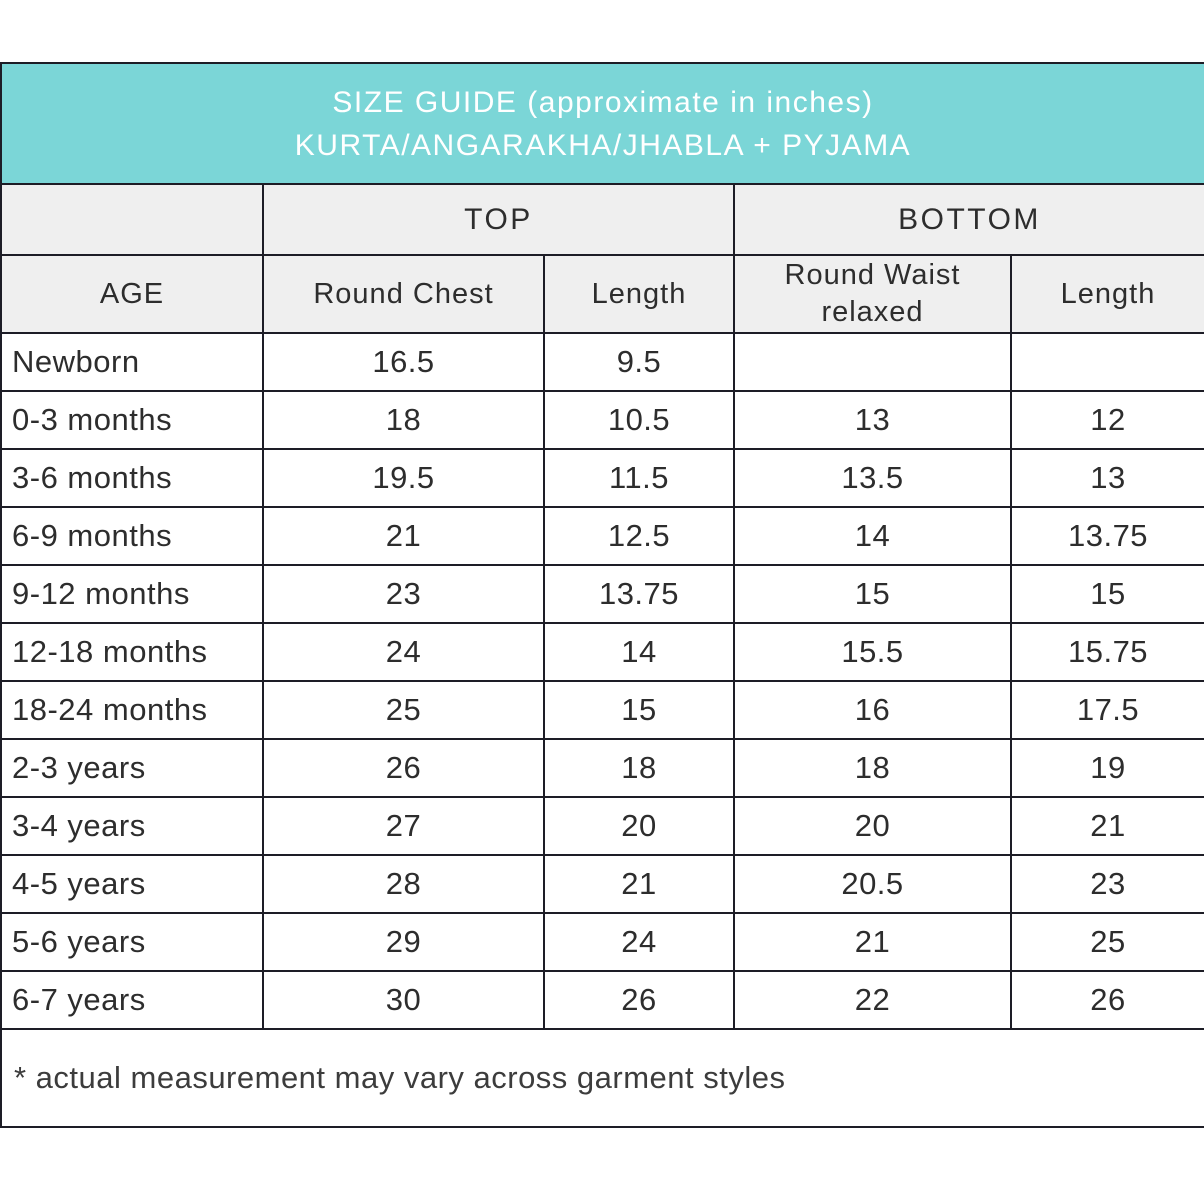 This screenshot has width=1204, height=1204. What do you see at coordinates (403, 826) in the screenshot?
I see `cell-chest: 27` at bounding box center [403, 826].